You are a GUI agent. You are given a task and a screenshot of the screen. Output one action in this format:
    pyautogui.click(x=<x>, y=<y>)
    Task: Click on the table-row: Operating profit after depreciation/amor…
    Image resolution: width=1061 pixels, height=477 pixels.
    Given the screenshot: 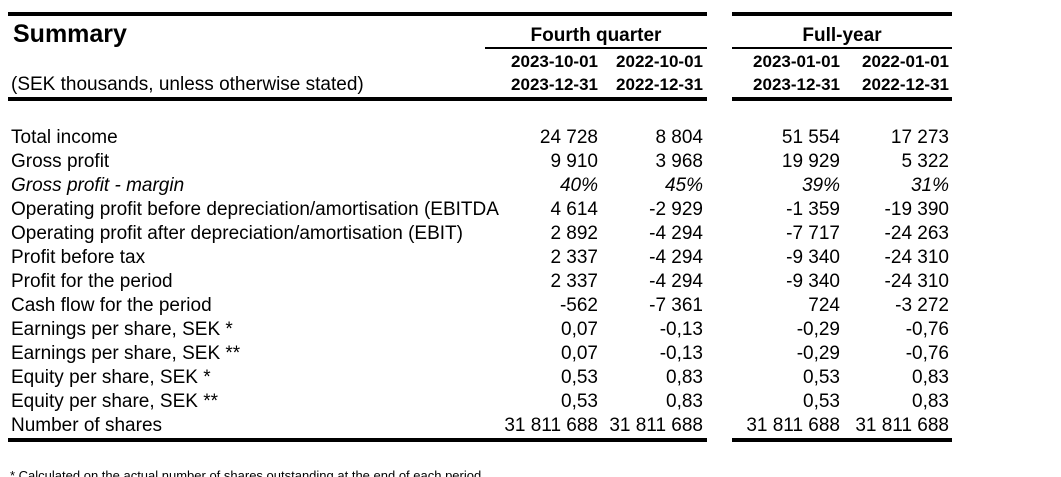 What is the action you would take?
    pyautogui.click(x=480, y=234)
    